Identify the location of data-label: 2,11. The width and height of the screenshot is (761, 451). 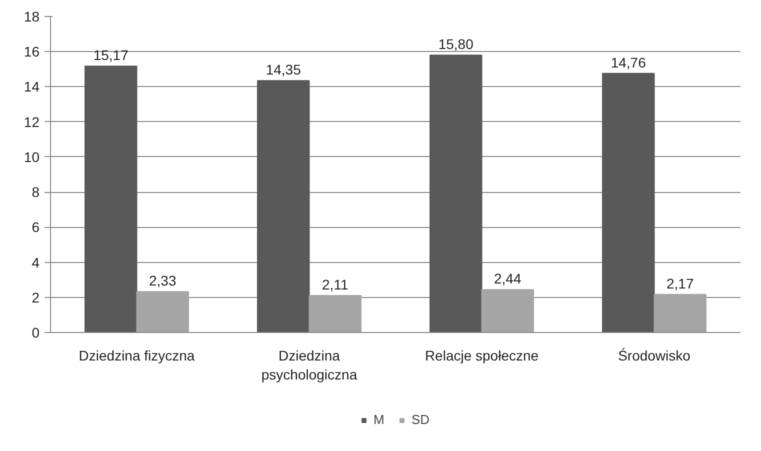
(335, 284).